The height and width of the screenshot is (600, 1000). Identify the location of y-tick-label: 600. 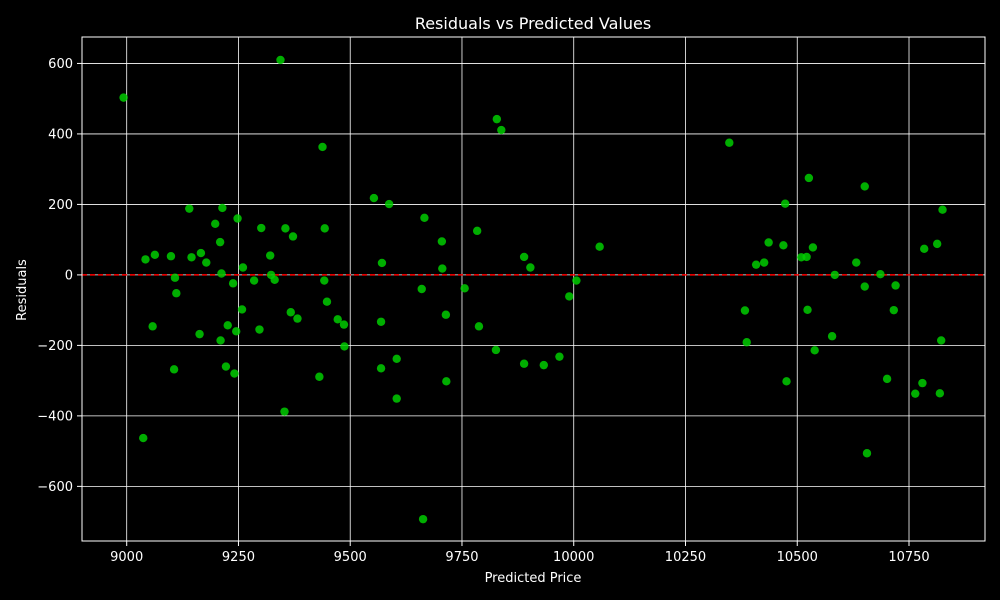
(60, 64).